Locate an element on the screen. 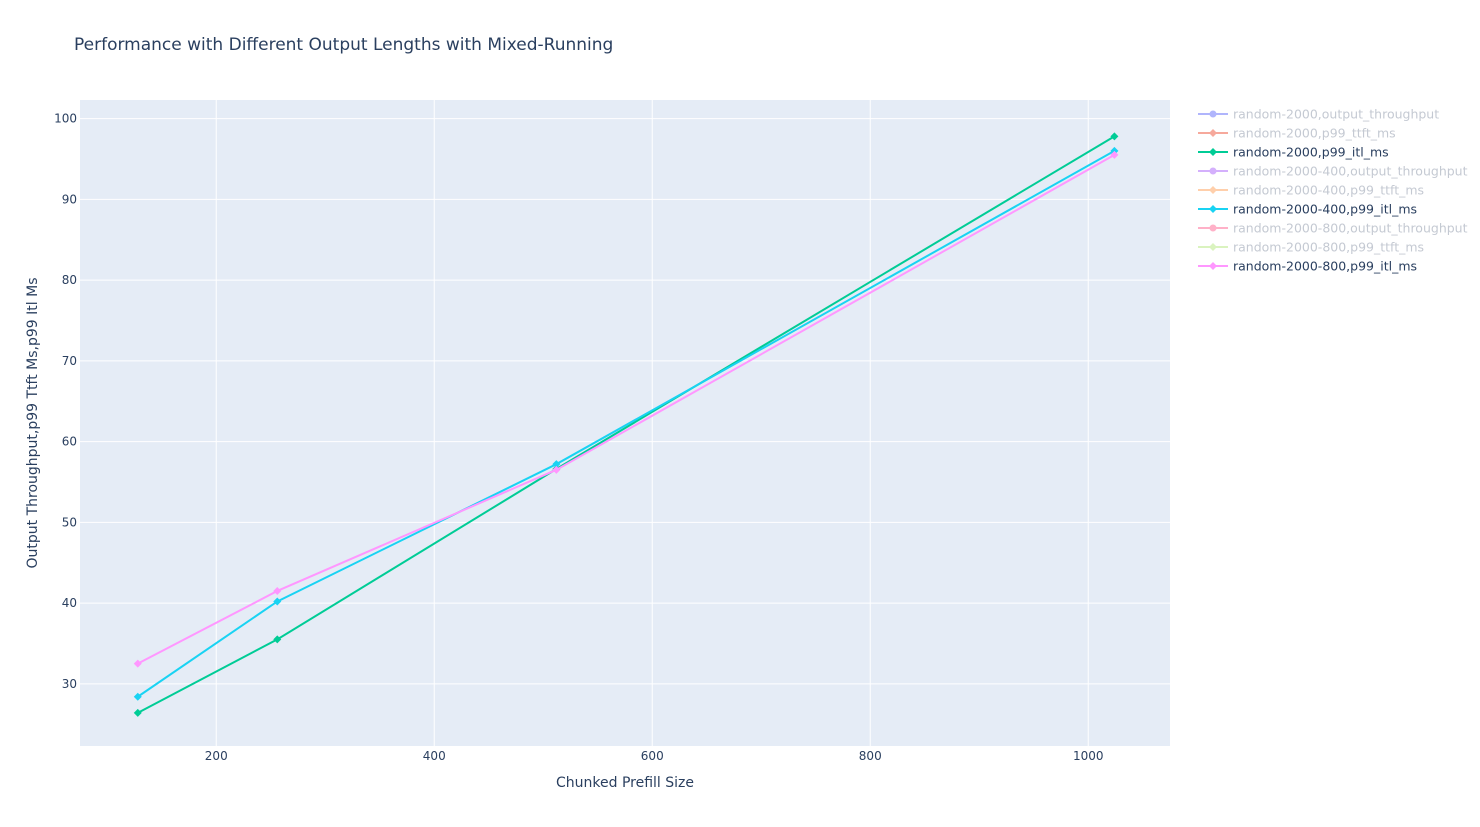 This screenshot has width=1480, height=827. legend-label: random-2000-400,output_throughput is located at coordinates (1350, 171).